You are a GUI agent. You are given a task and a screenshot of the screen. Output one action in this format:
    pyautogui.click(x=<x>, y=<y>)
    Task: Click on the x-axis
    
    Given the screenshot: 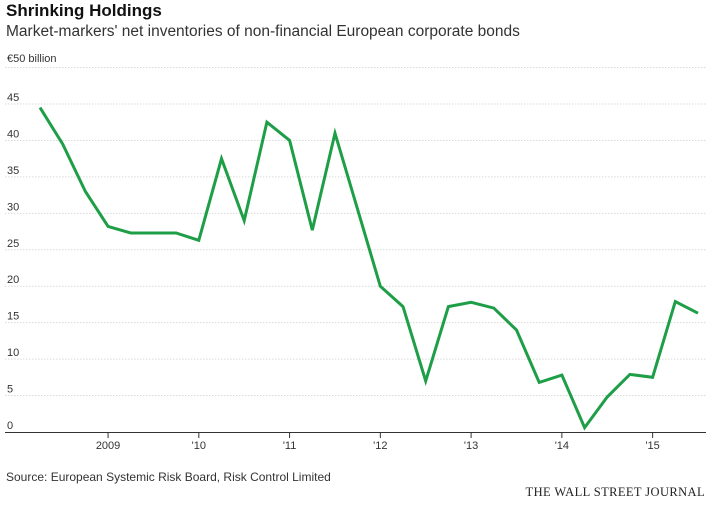 What is the action you would take?
    pyautogui.click(x=355, y=435)
    